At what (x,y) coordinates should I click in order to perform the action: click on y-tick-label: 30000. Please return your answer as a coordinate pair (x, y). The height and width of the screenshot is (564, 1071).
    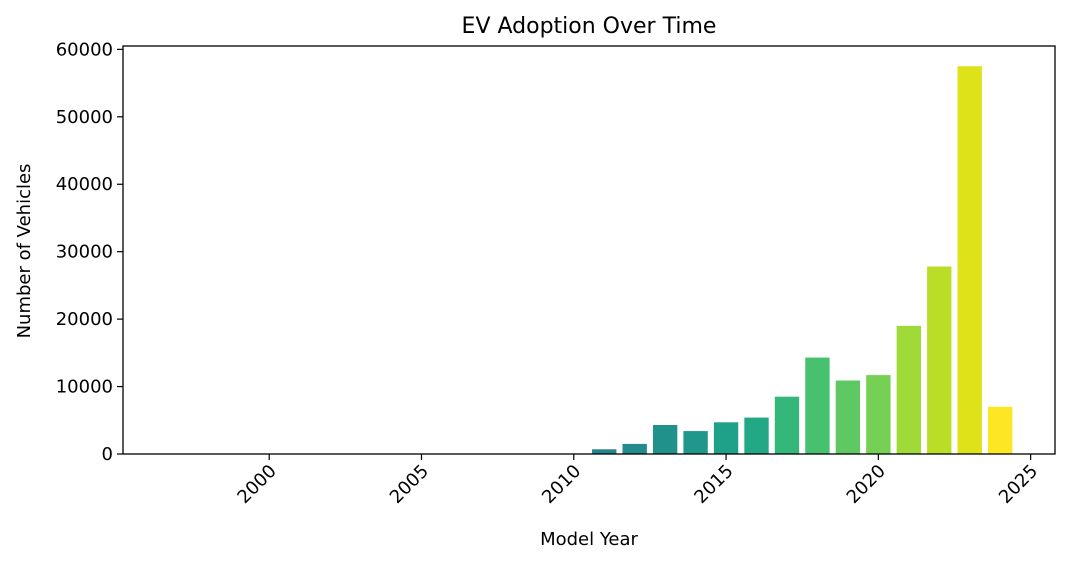
    Looking at the image, I should click on (84, 252).